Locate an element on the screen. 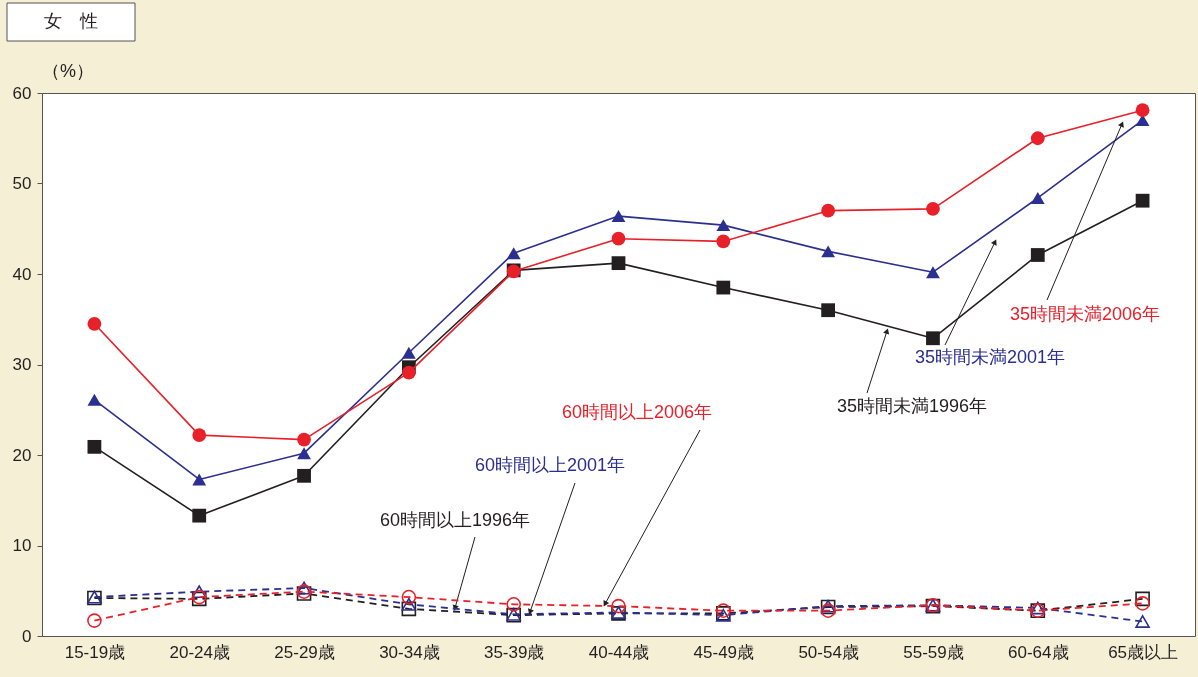 The height and width of the screenshot is (677, 1198). x-tick-label: 65歳以上 is located at coordinates (1143, 652).